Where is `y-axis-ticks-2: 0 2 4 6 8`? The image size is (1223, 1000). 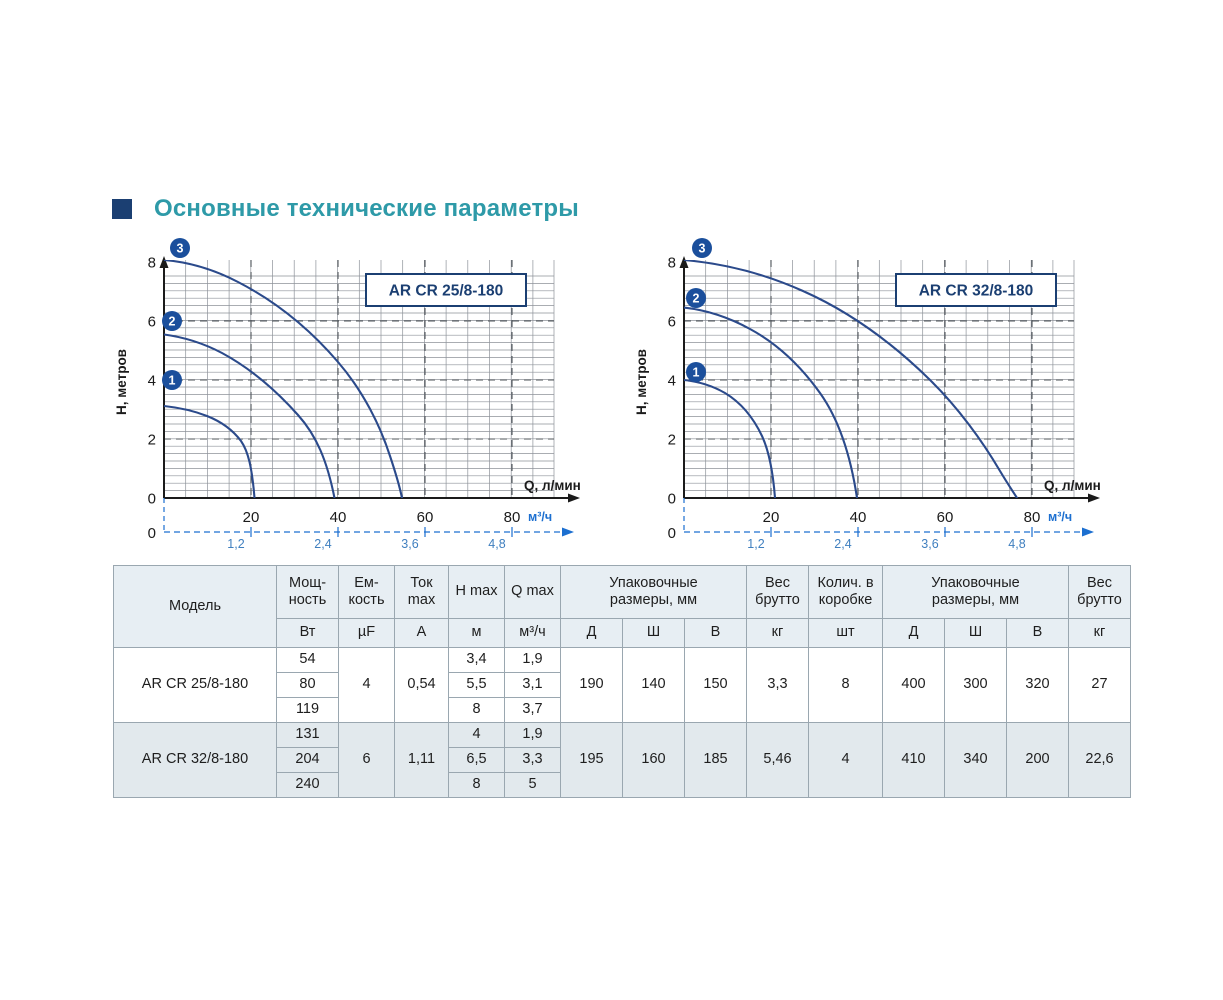
y-axis-ticks-2: 0 2 4 6 8 is located at coordinates (672, 381).